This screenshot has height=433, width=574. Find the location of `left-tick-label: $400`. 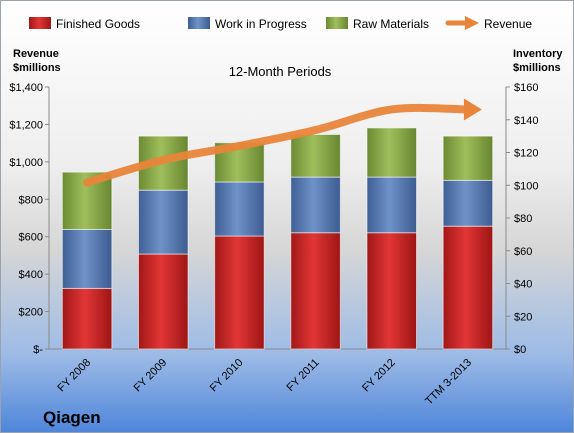

left-tick-label: $400 is located at coordinates (31, 275).